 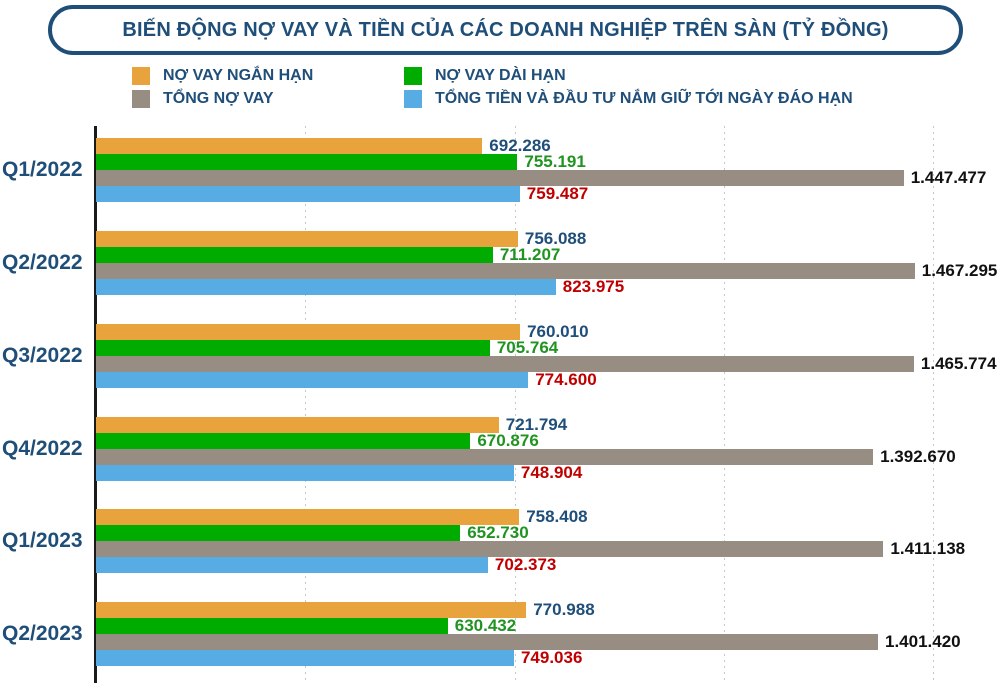 What do you see at coordinates (42, 634) in the screenshot?
I see `category-label: Q2/2023` at bounding box center [42, 634].